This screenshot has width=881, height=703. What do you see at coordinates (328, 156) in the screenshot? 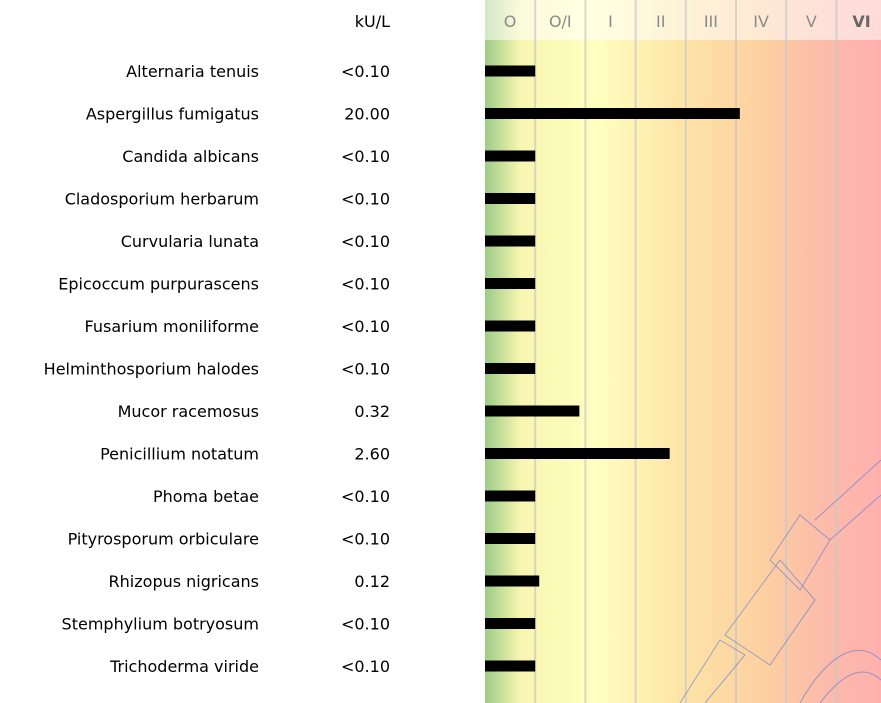
I see `allergen-row: Candida albicans <0.10` at bounding box center [328, 156].